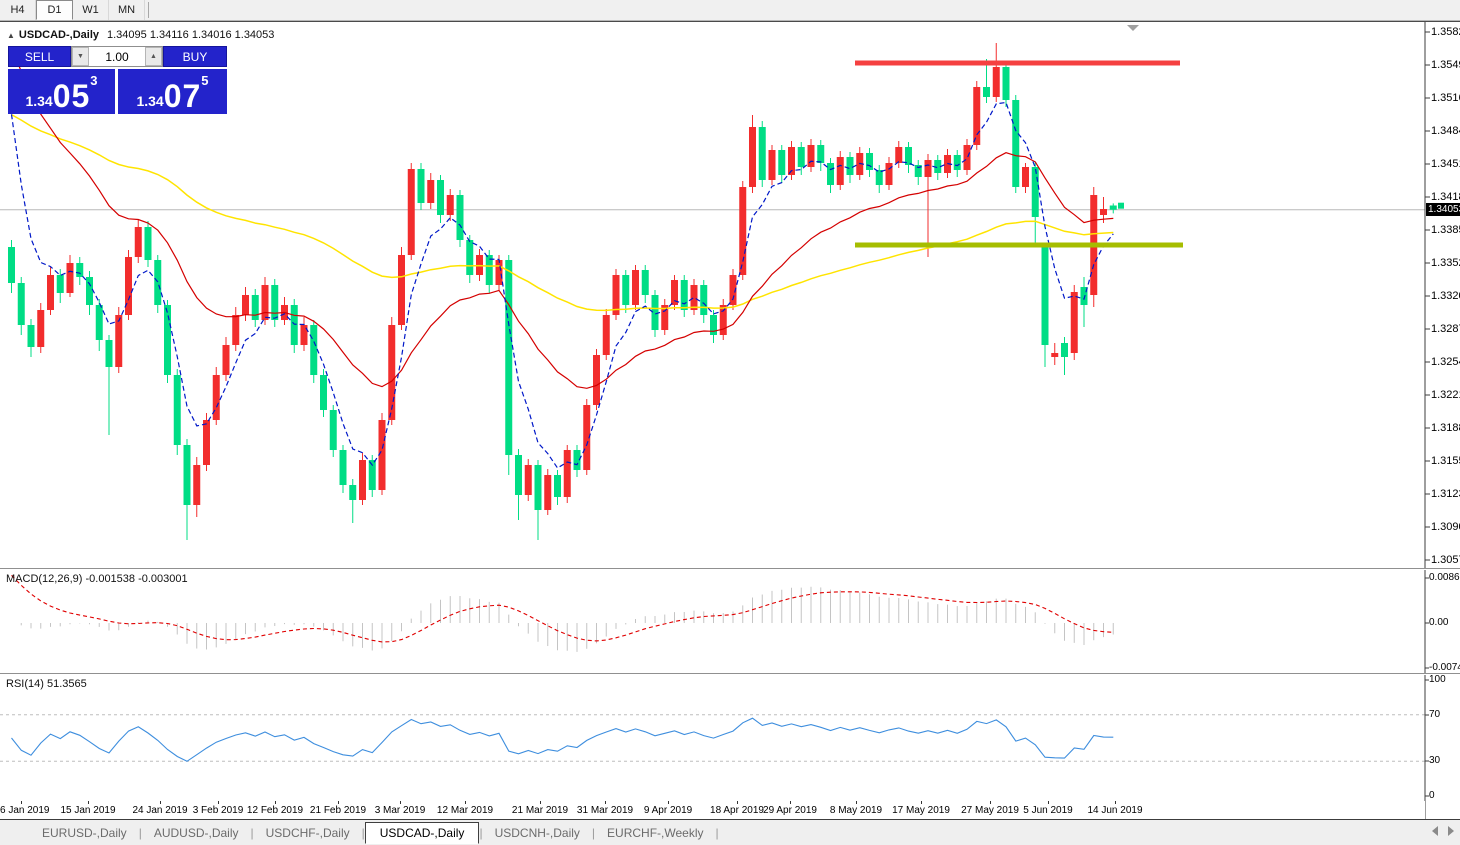  I want to click on price-axis-label: 1.34180, so click(1445, 197).